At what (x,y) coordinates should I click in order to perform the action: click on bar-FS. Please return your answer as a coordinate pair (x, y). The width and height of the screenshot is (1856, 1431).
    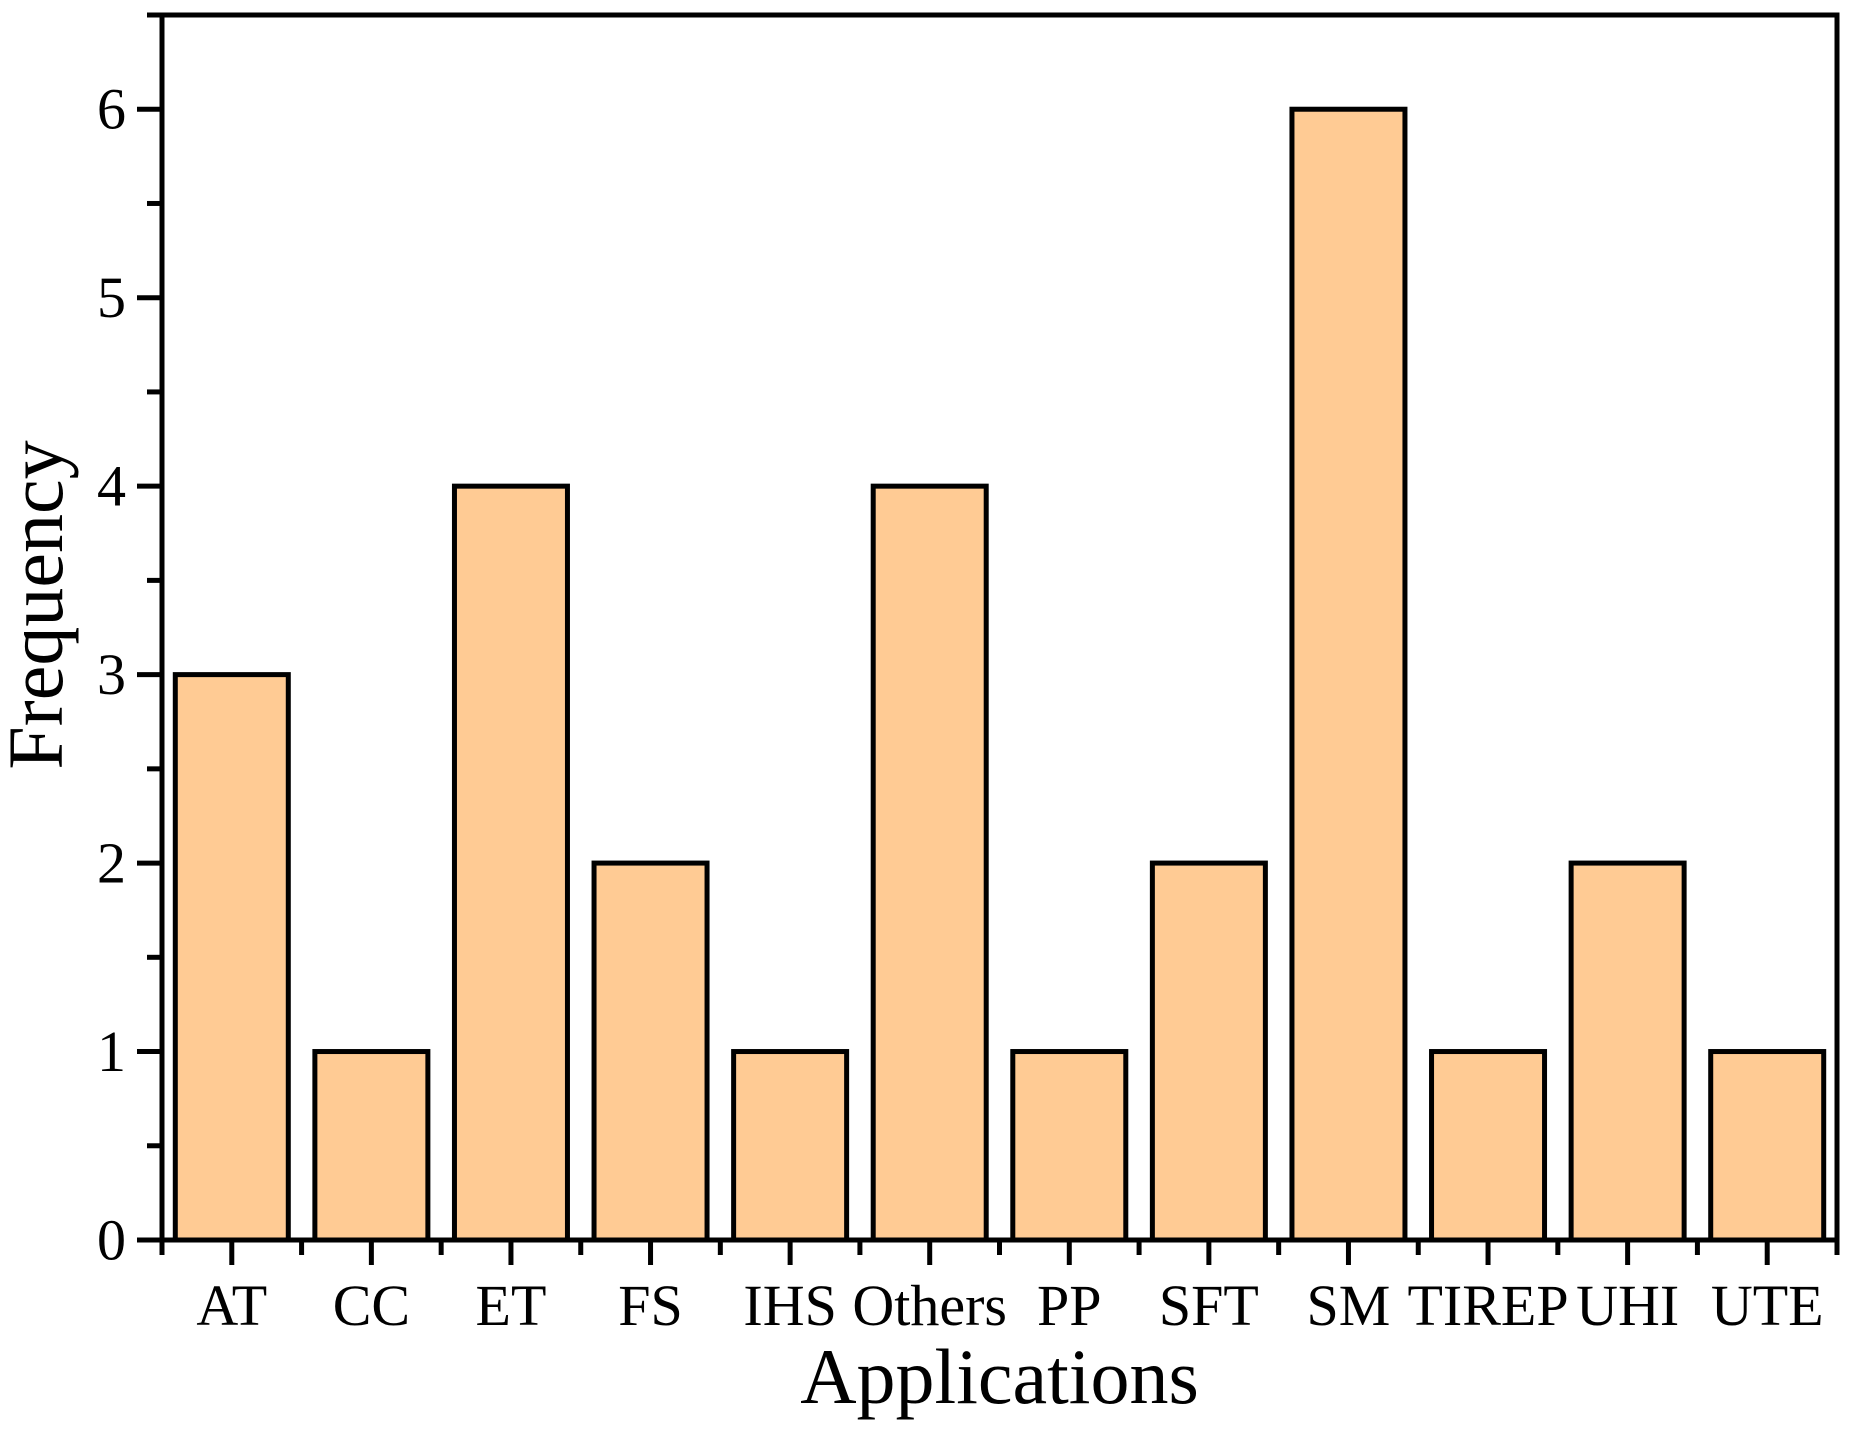
    Looking at the image, I should click on (650, 1051).